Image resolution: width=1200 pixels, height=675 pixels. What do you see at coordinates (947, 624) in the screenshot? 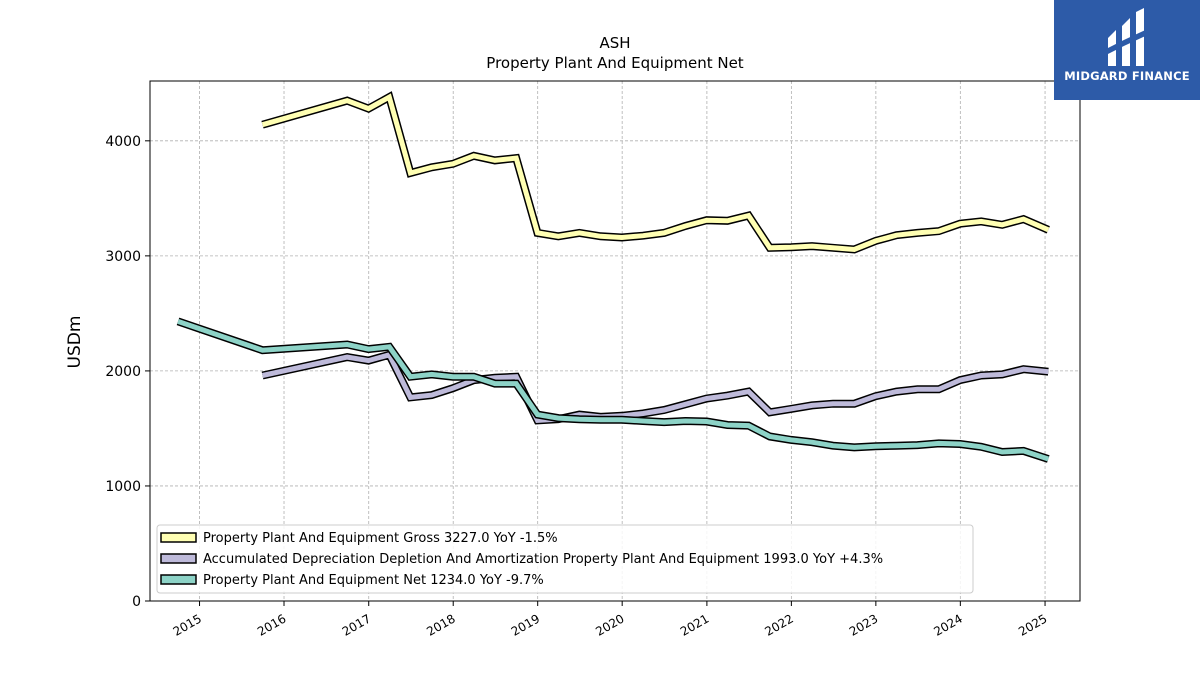
I see `x-tick-label: 2024` at bounding box center [947, 624].